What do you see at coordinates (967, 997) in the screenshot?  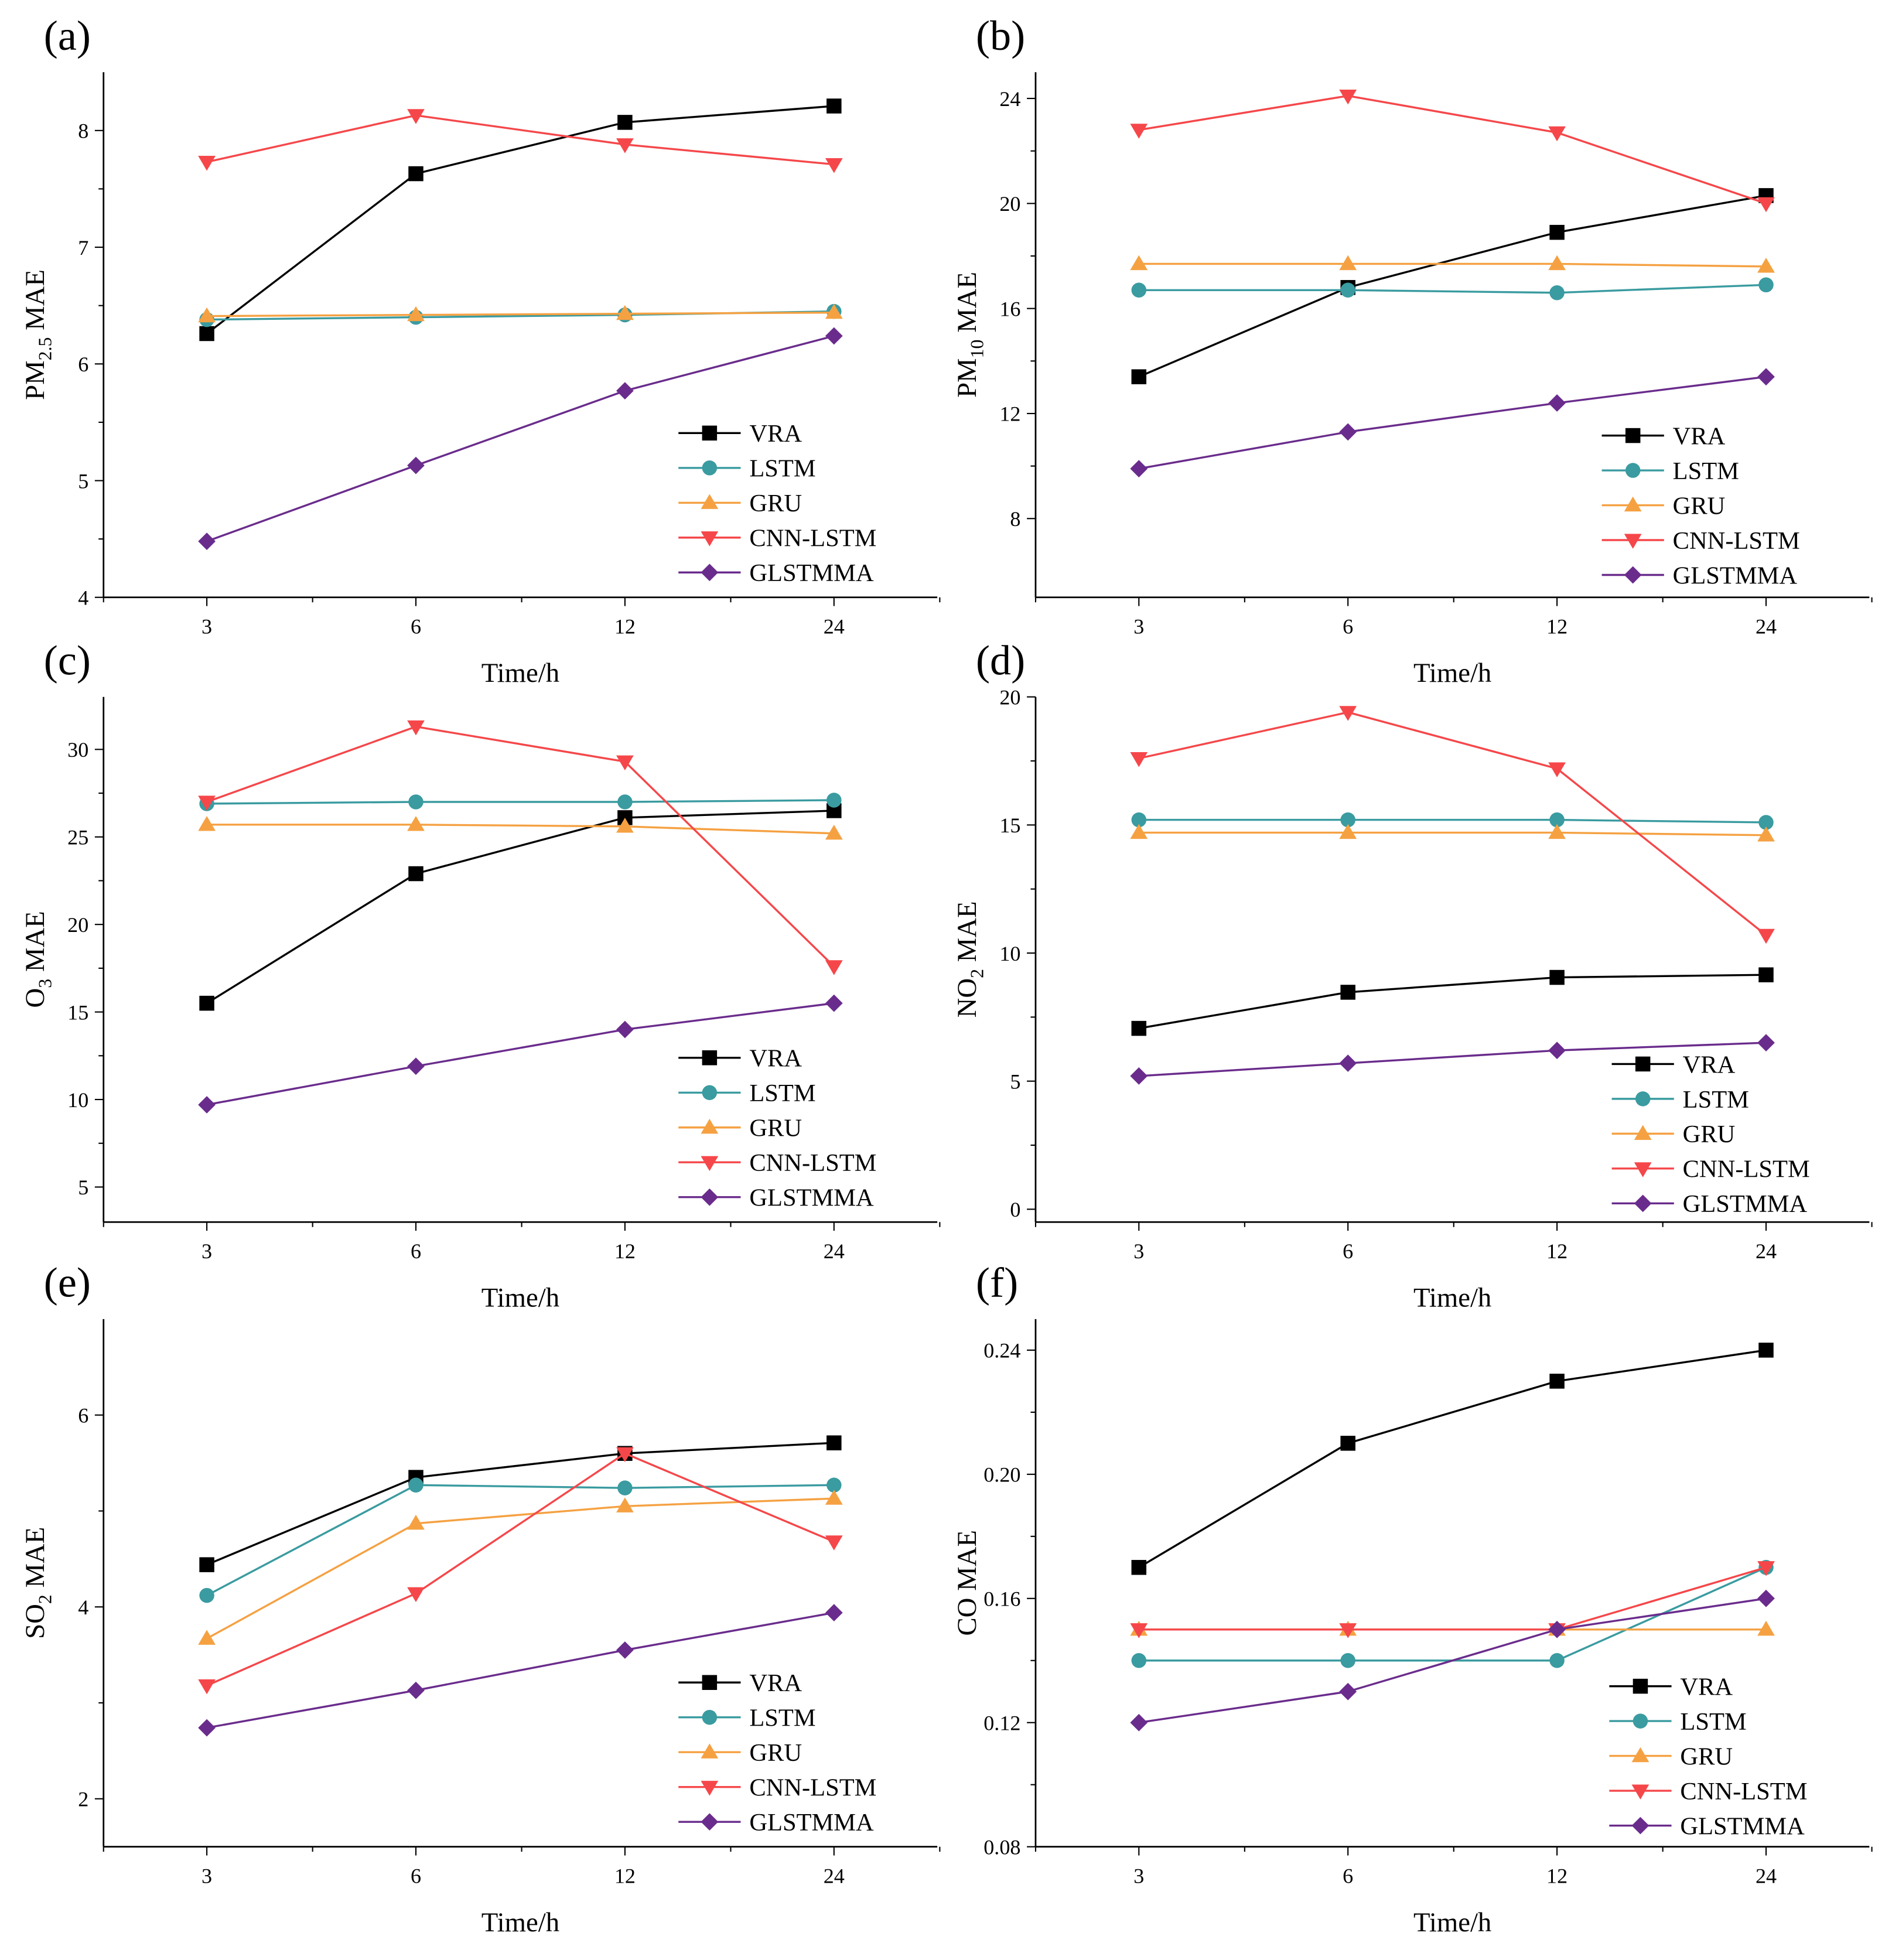 I see `y-axis-title-main: NO` at bounding box center [967, 997].